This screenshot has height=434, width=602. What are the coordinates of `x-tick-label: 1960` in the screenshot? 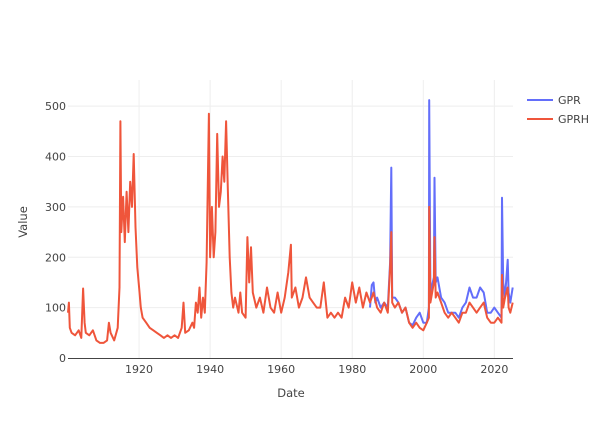 It's located at (281, 369).